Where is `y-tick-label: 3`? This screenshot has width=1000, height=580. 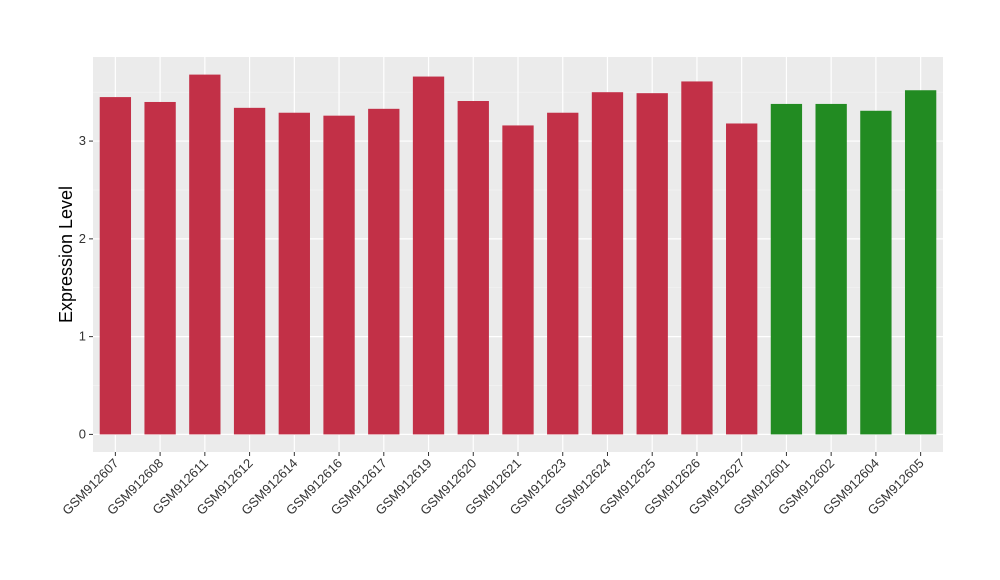
y-tick-label: 3 is located at coordinates (82, 140).